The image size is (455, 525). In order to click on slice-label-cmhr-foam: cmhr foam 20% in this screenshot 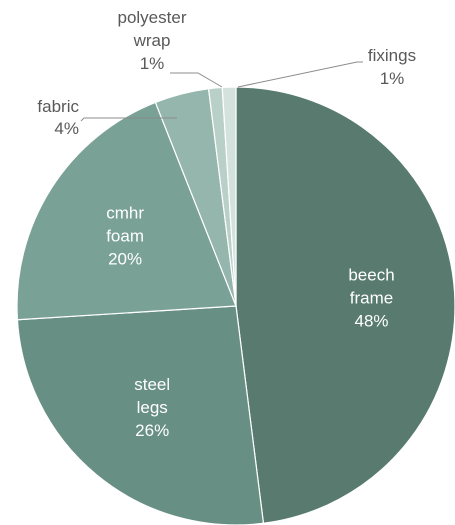, I will do `click(125, 236)`.